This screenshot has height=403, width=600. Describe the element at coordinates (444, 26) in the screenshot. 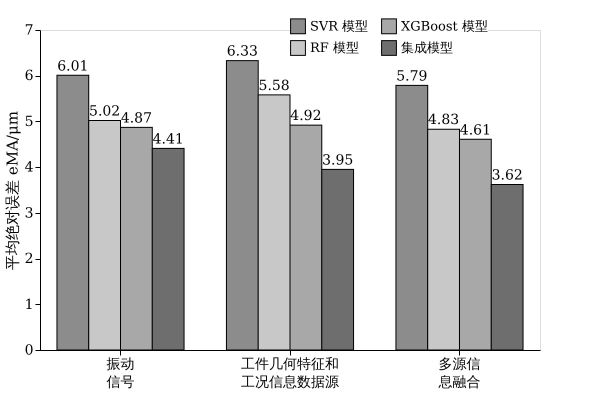

I see `legend-label: XGBoost 模型` at that location.